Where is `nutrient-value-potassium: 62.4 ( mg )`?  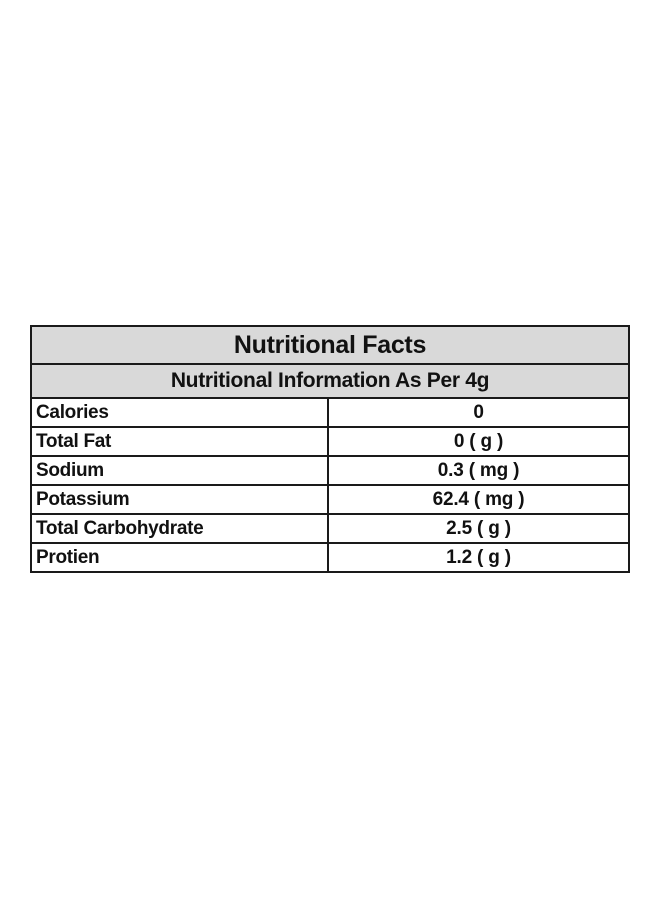
nutrient-value-potassium: 62.4 ( mg ) is located at coordinates (478, 499).